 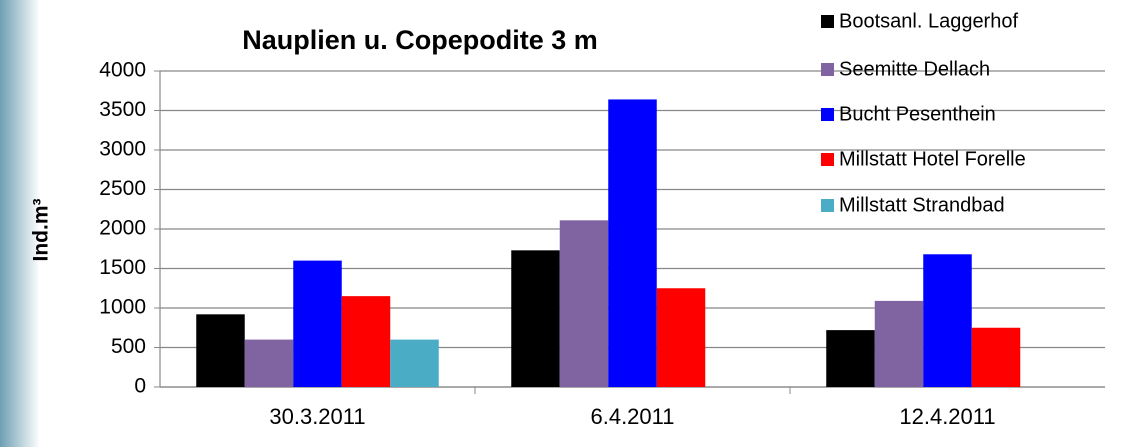 I want to click on legend-label: Bucht Pesenthein, so click(x=917, y=114).